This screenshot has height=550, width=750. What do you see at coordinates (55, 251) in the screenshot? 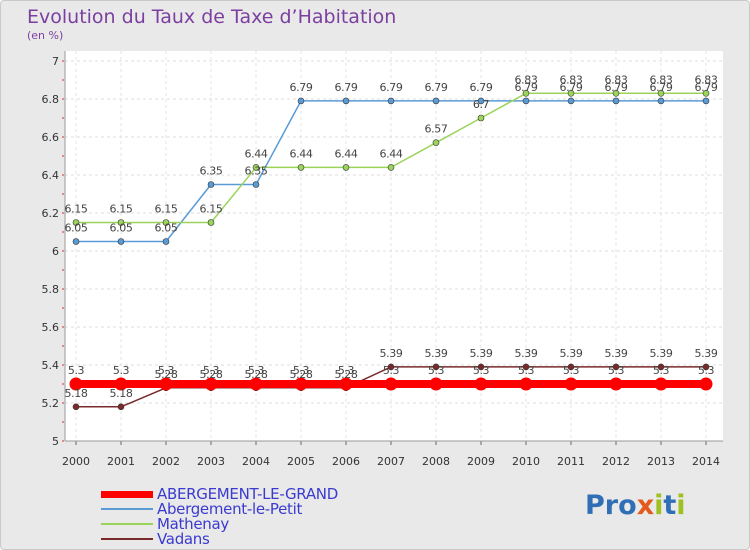
I see `y-tick-label: 6` at bounding box center [55, 251].